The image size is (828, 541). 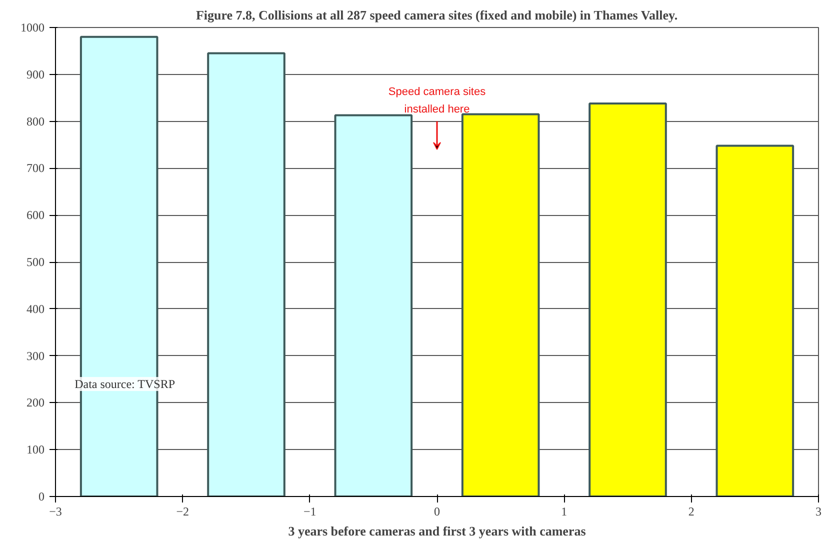 What do you see at coordinates (691, 511) in the screenshot?
I see `x-tick-label: 2` at bounding box center [691, 511].